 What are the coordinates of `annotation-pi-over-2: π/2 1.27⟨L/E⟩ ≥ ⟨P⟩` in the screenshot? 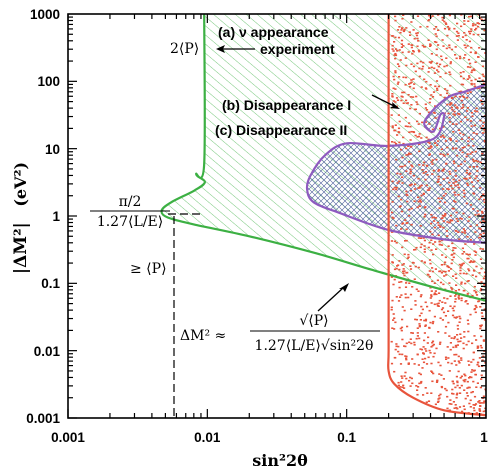 It's located at (145, 306).